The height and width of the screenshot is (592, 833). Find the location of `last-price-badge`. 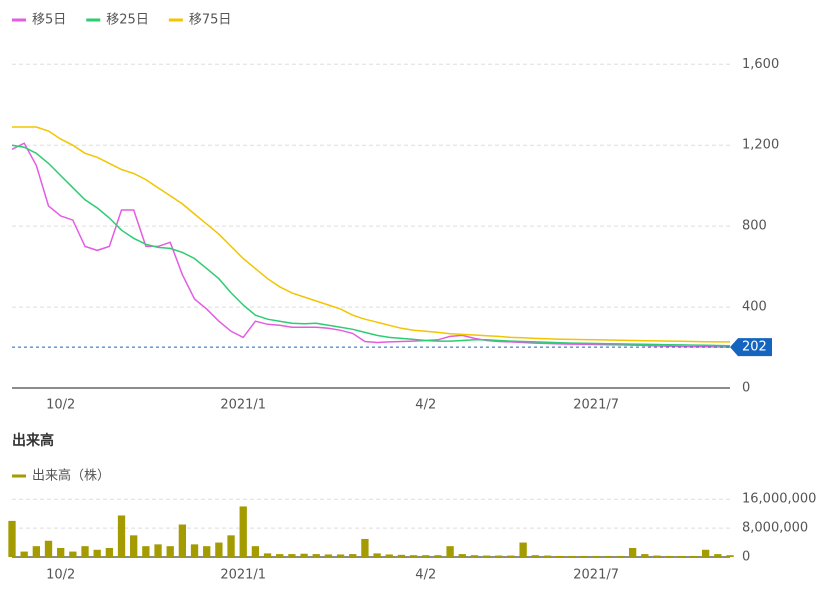

last-price-badge is located at coordinates (751, 347).